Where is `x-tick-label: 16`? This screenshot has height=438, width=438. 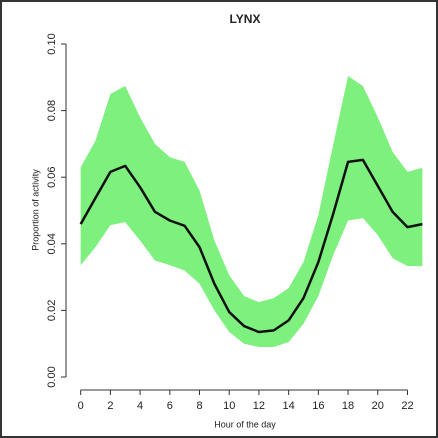 x-tick-label: 16 is located at coordinates (318, 406).